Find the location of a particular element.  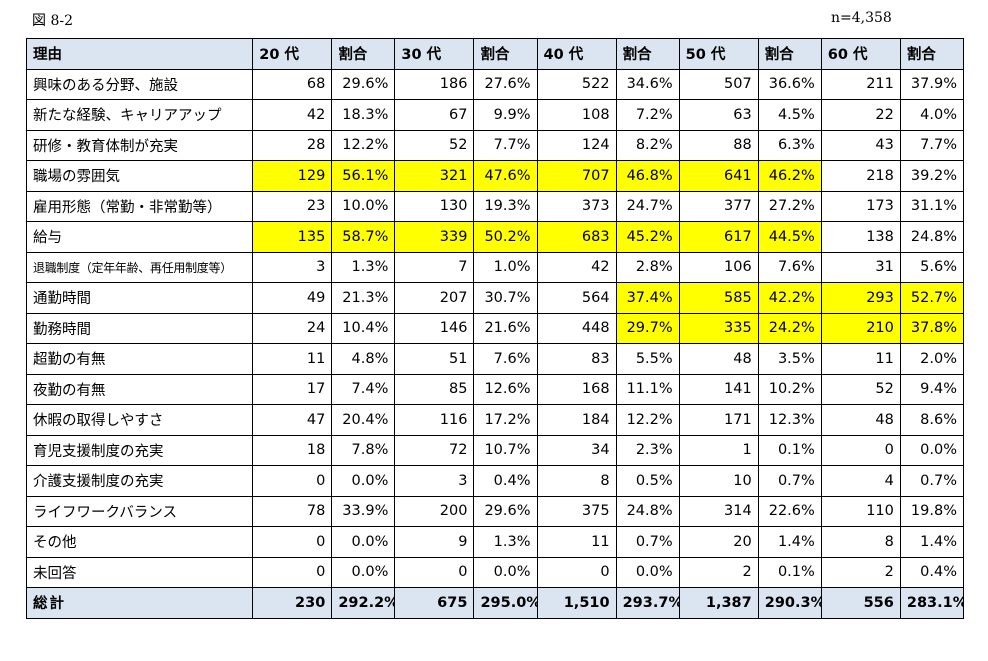

ratio-cell: 21.3% is located at coordinates (363, 298).